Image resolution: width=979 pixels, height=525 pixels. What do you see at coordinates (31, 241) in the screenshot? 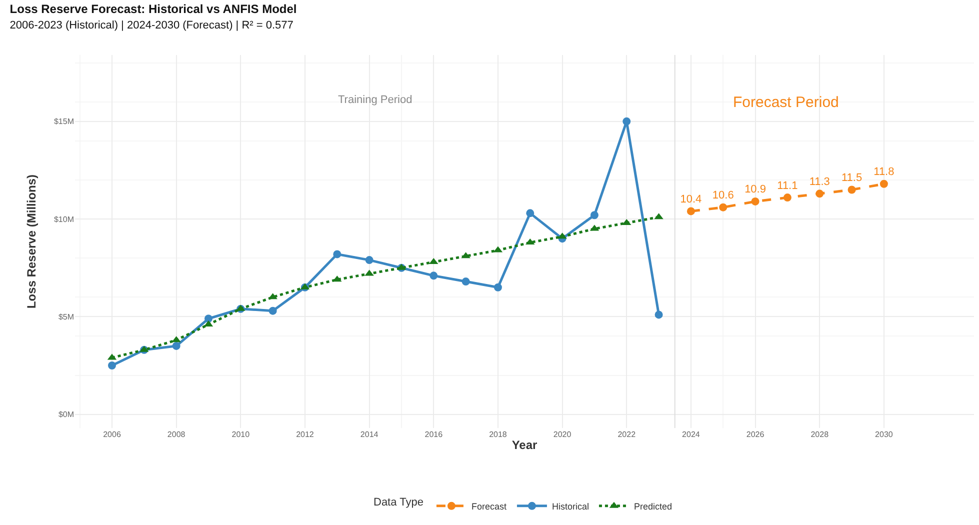
I see `y-axis-title: Loss Reserve (Millions)` at bounding box center [31, 241].